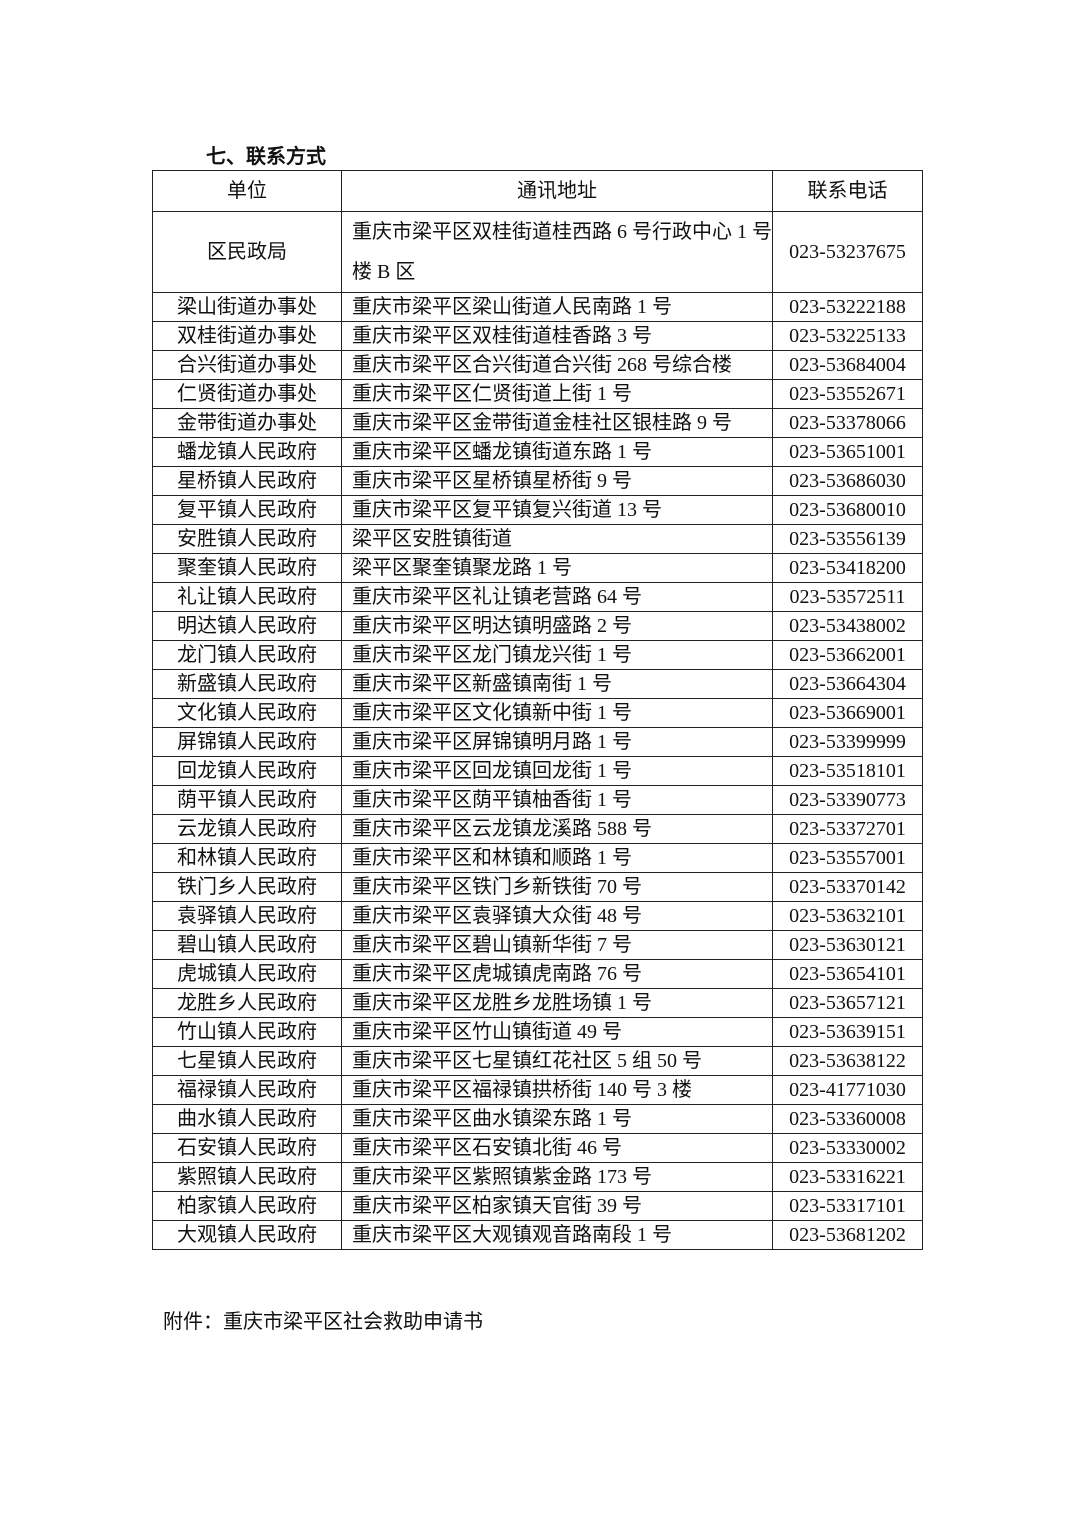 The image size is (1074, 1520). I want to click on table-header-row: 单位 通讯地址 联系电话, so click(537, 191).